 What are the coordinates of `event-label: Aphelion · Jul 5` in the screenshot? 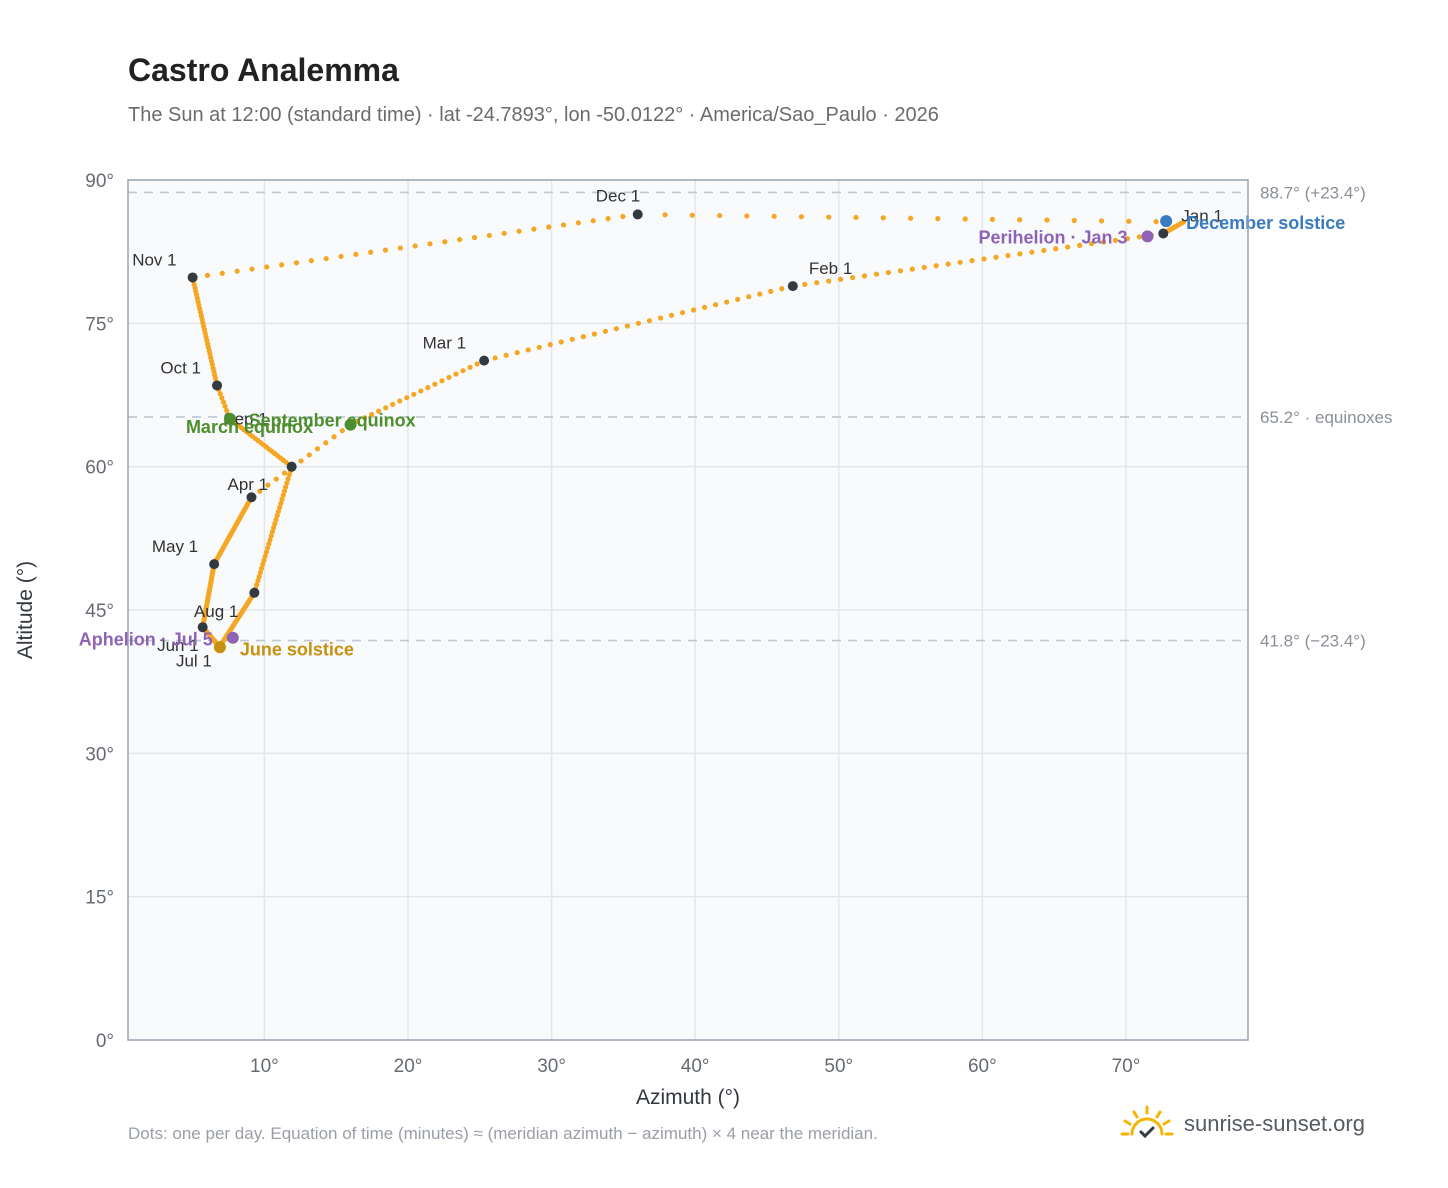 It's located at (146, 640).